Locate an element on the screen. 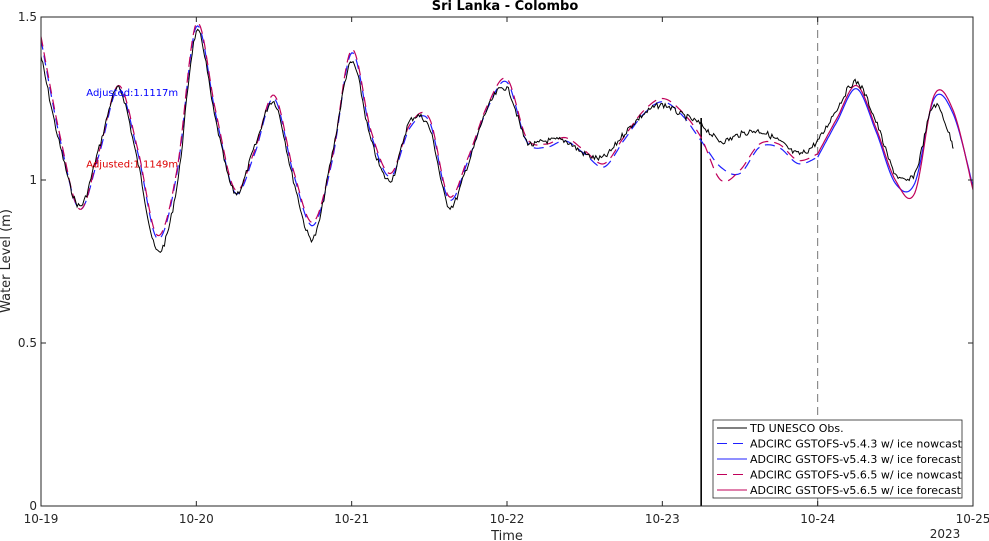  x-tick-label: 10-22 is located at coordinates (507, 519).